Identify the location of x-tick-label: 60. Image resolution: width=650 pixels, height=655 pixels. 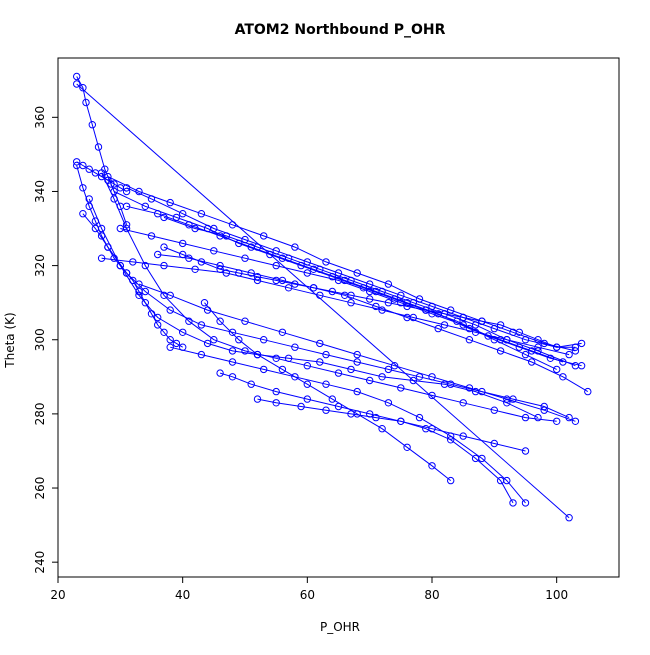
(307, 595).